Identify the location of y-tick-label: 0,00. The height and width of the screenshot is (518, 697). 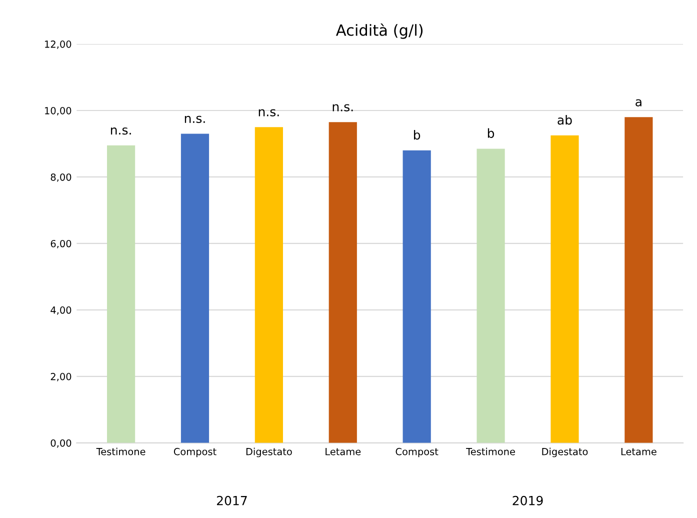
(61, 443).